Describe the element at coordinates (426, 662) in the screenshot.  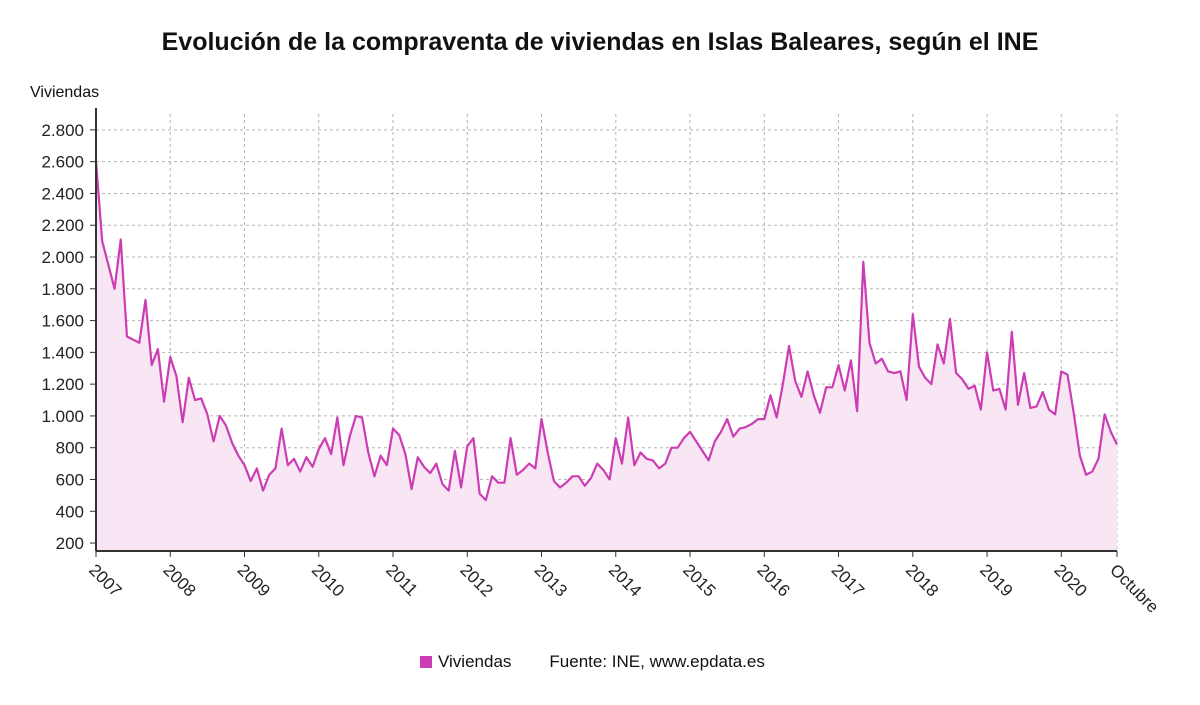
I see `legend-swatch` at that location.